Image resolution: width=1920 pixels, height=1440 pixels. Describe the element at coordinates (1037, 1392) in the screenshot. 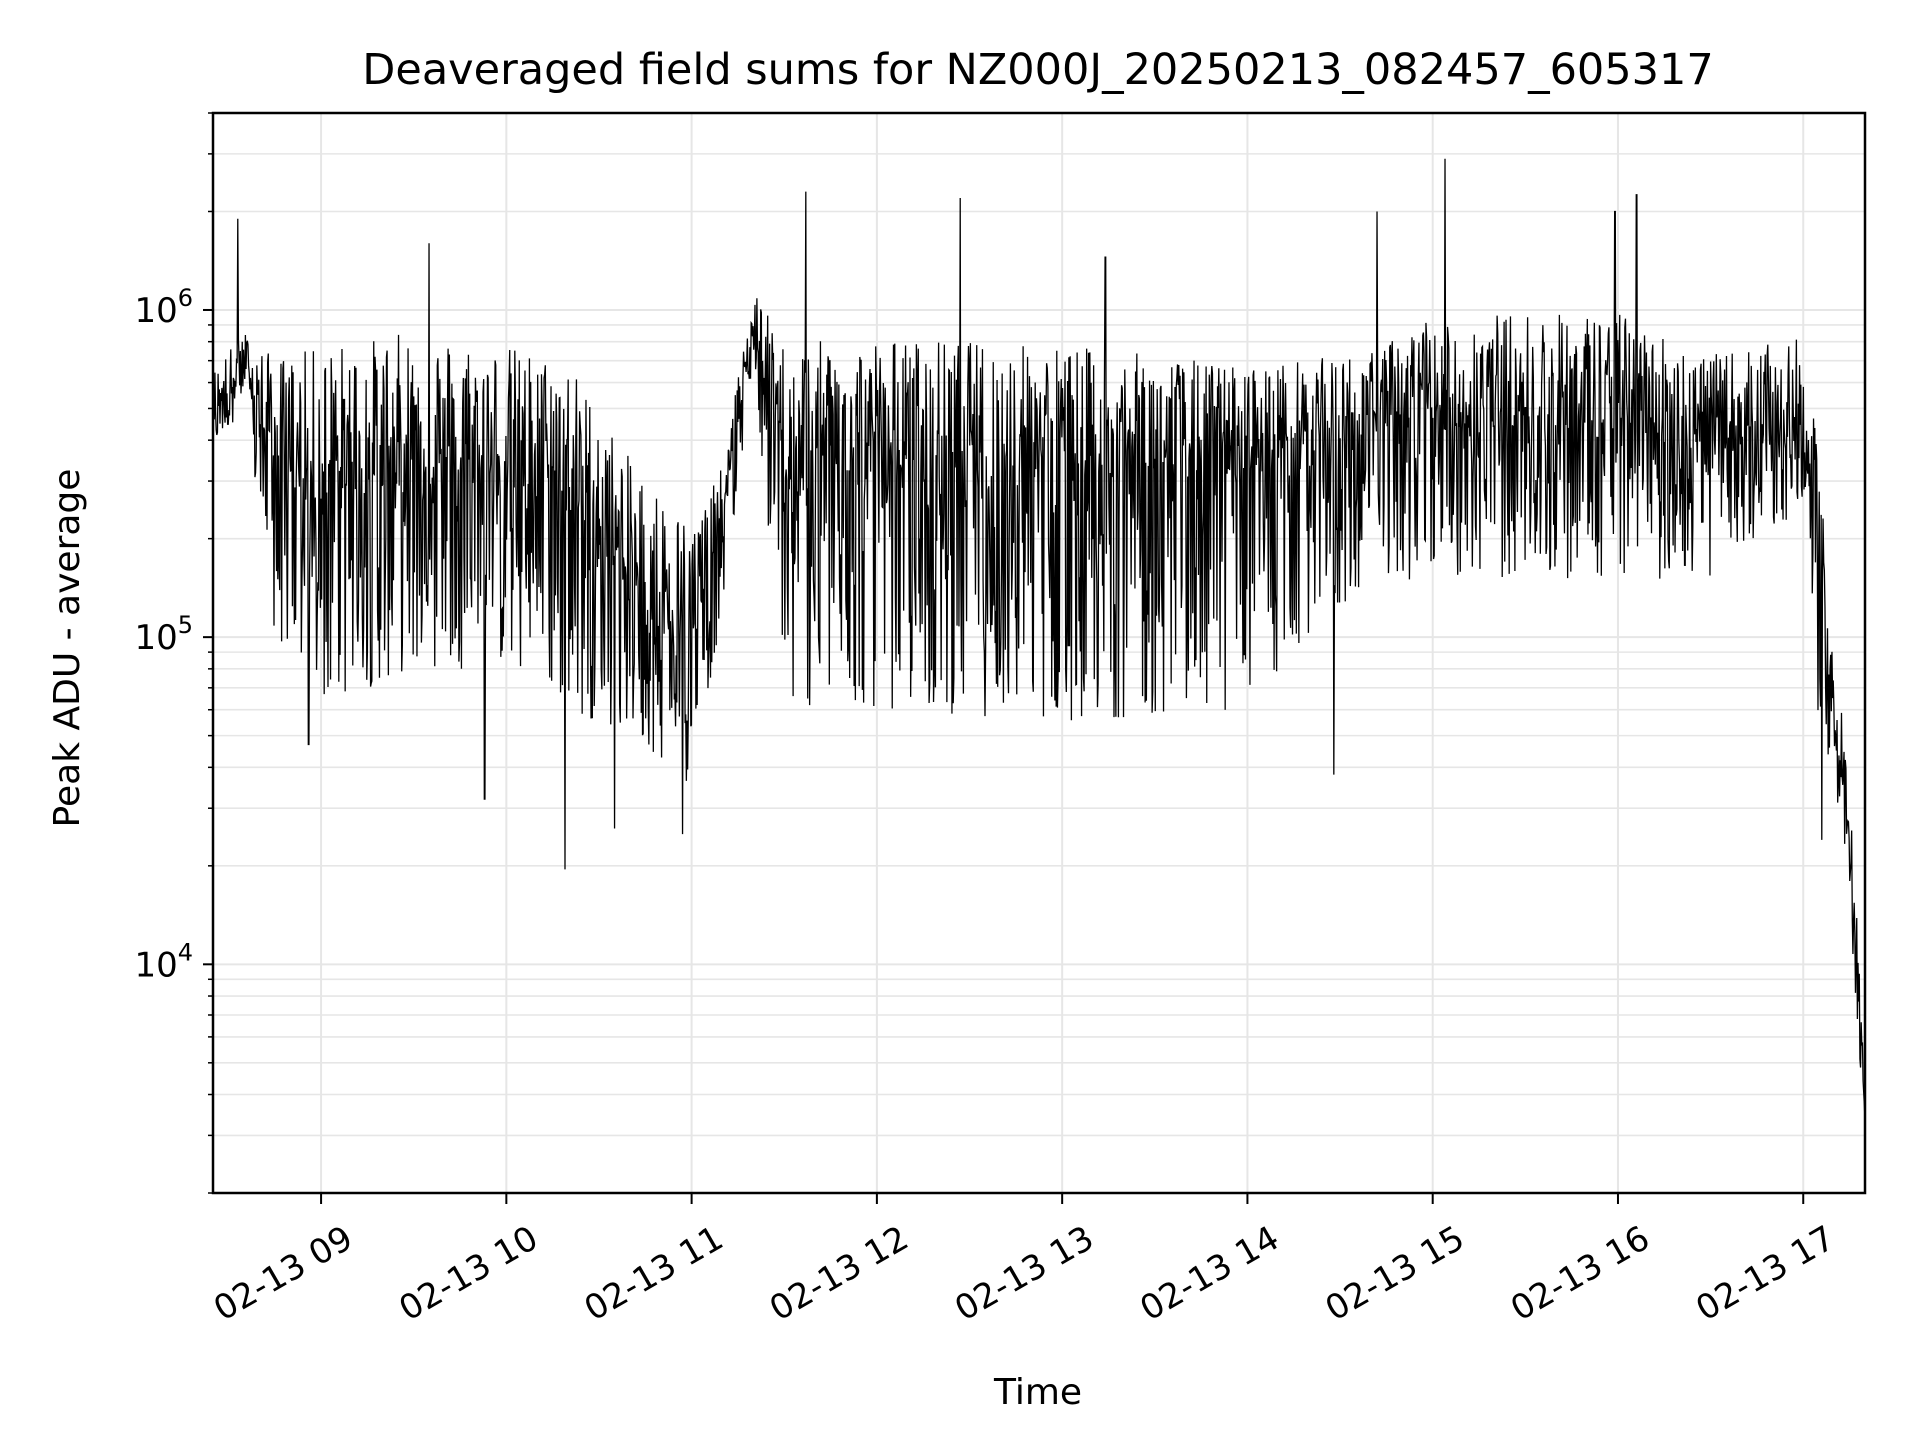

I see `x-axis-label: Time` at that location.